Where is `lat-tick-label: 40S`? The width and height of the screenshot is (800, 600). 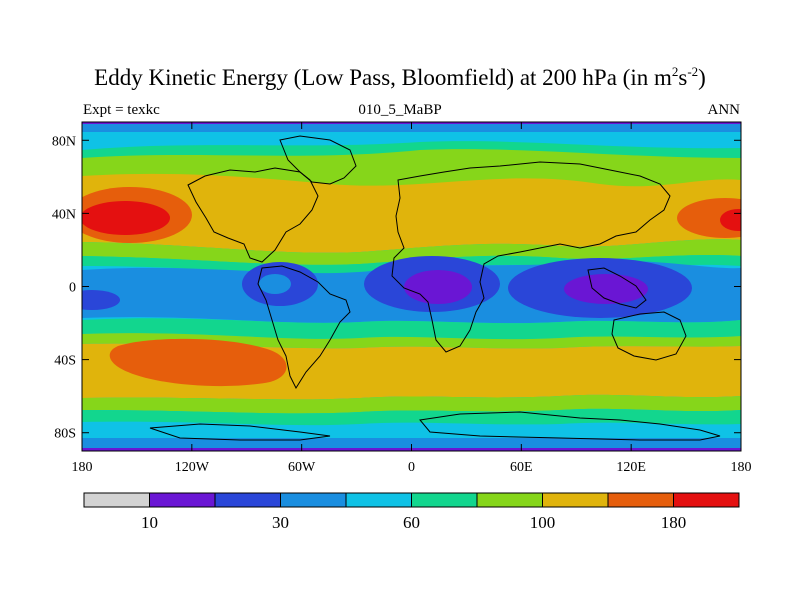 lat-tick-label: 40S is located at coordinates (65, 361).